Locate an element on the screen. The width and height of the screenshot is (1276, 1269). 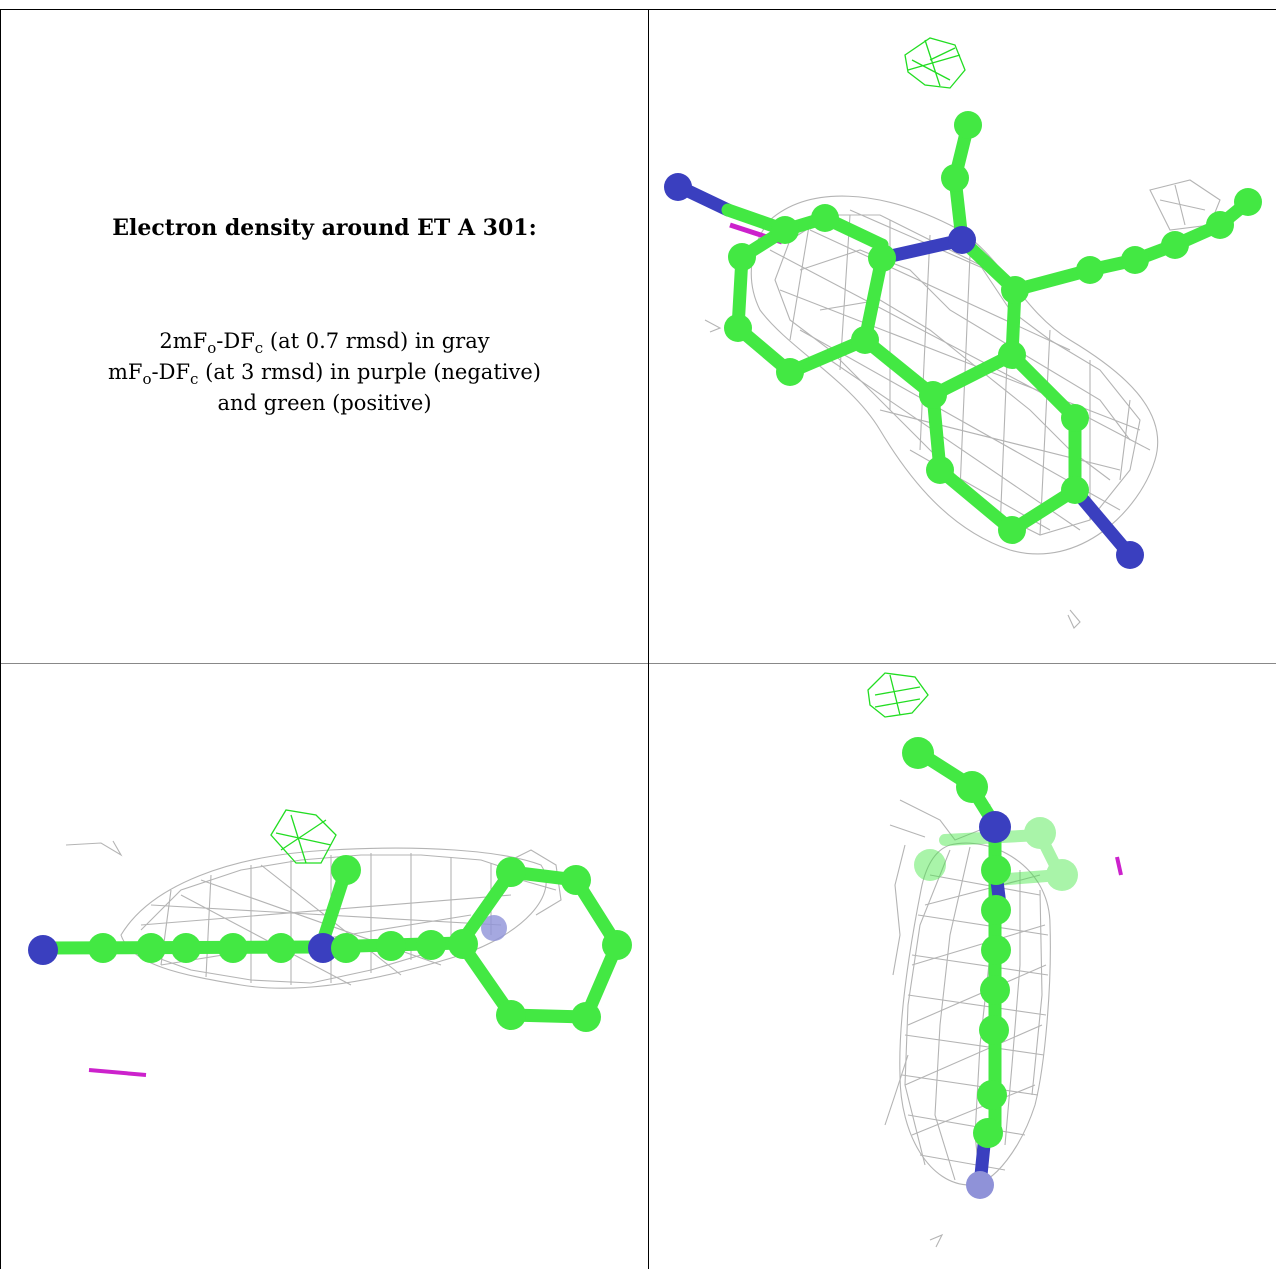
legend-line-colors: and green (positive) is located at coordinates (324, 403).